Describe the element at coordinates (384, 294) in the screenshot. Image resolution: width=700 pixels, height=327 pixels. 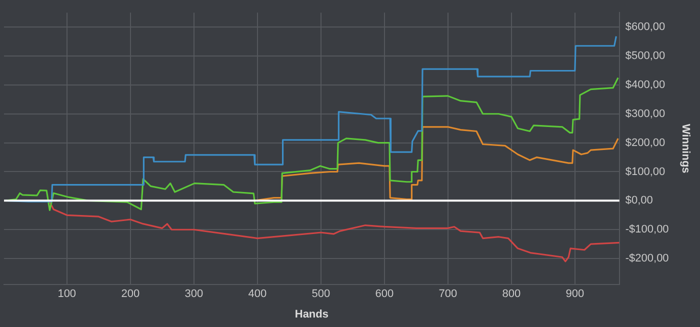
I see `x-tick-label: 600` at that location.